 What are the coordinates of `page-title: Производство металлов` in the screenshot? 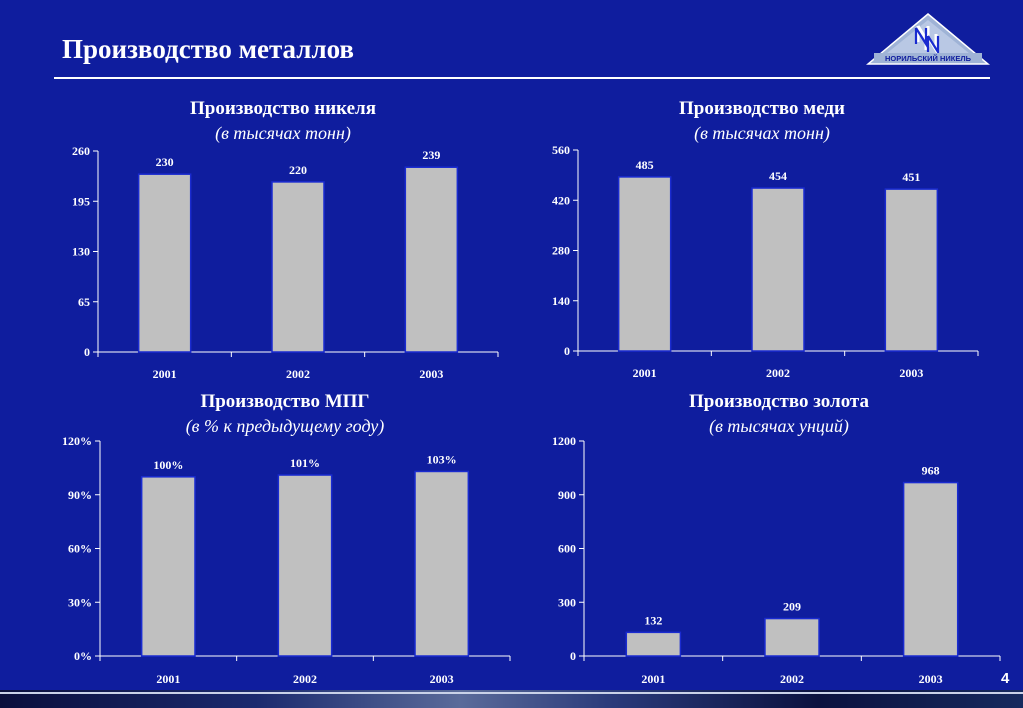 It's located at (208, 49).